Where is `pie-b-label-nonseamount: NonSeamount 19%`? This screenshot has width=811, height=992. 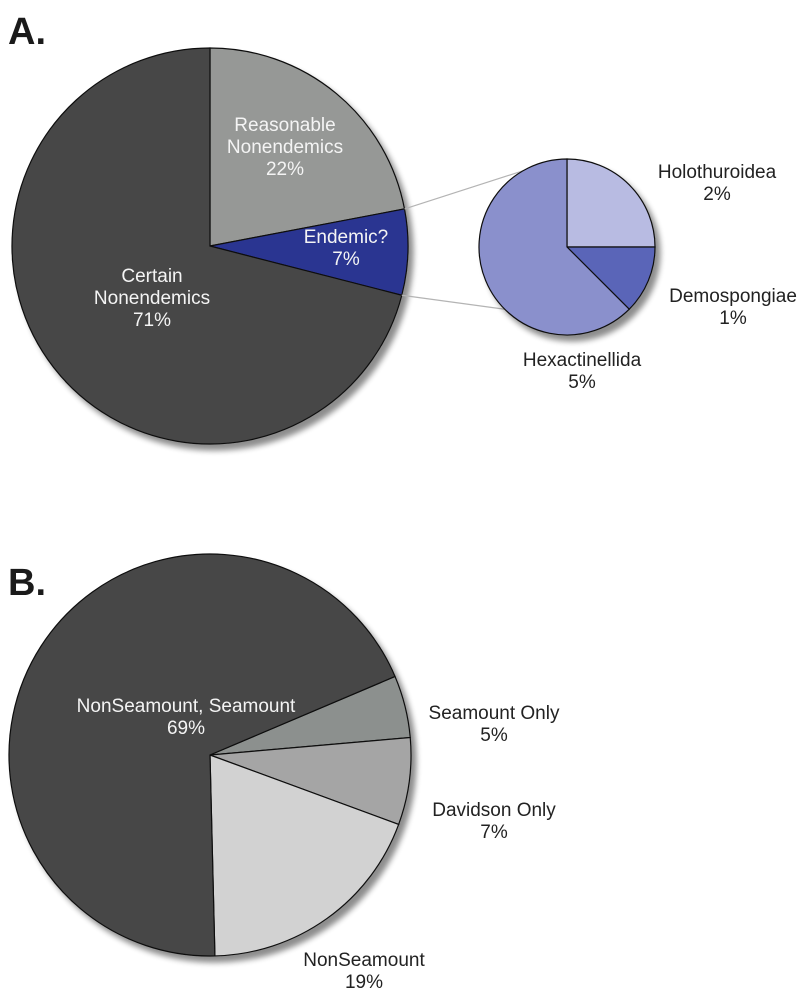 pie-b-label-nonseamount: NonSeamount 19% is located at coordinates (364, 971).